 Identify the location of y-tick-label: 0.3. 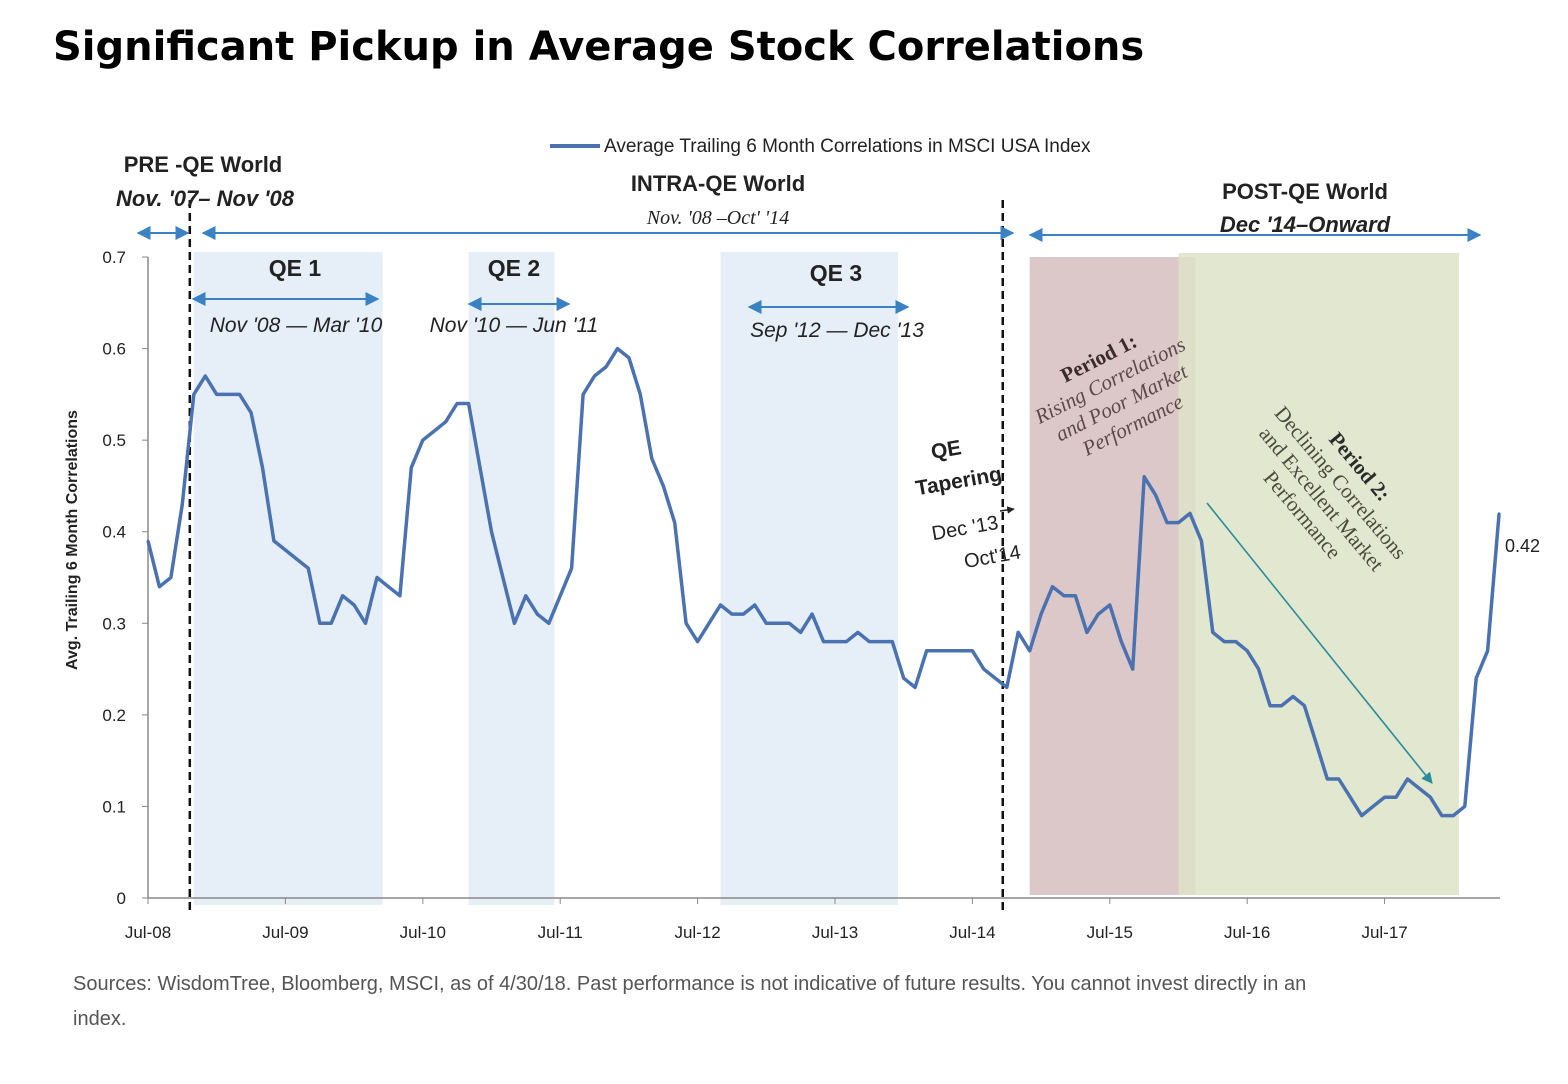
(114, 623).